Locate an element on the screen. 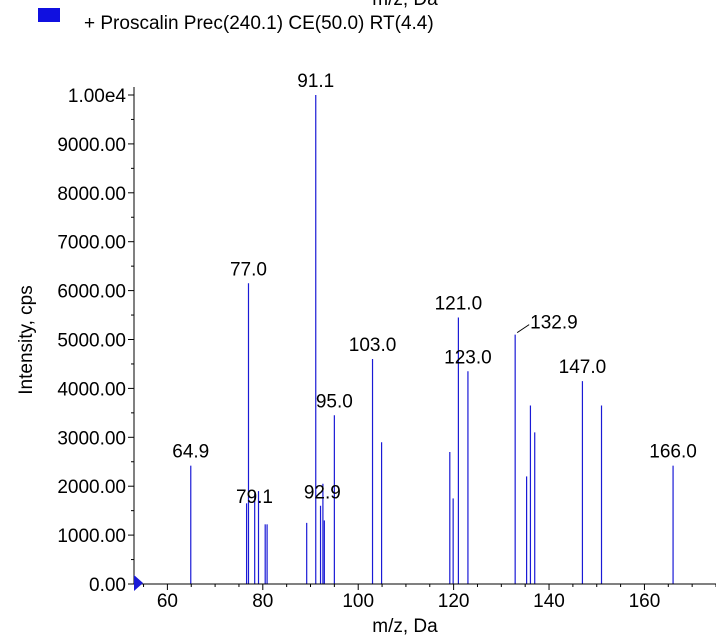 The height and width of the screenshot is (641, 716). peak-label: 91.1 is located at coordinates (315, 81).